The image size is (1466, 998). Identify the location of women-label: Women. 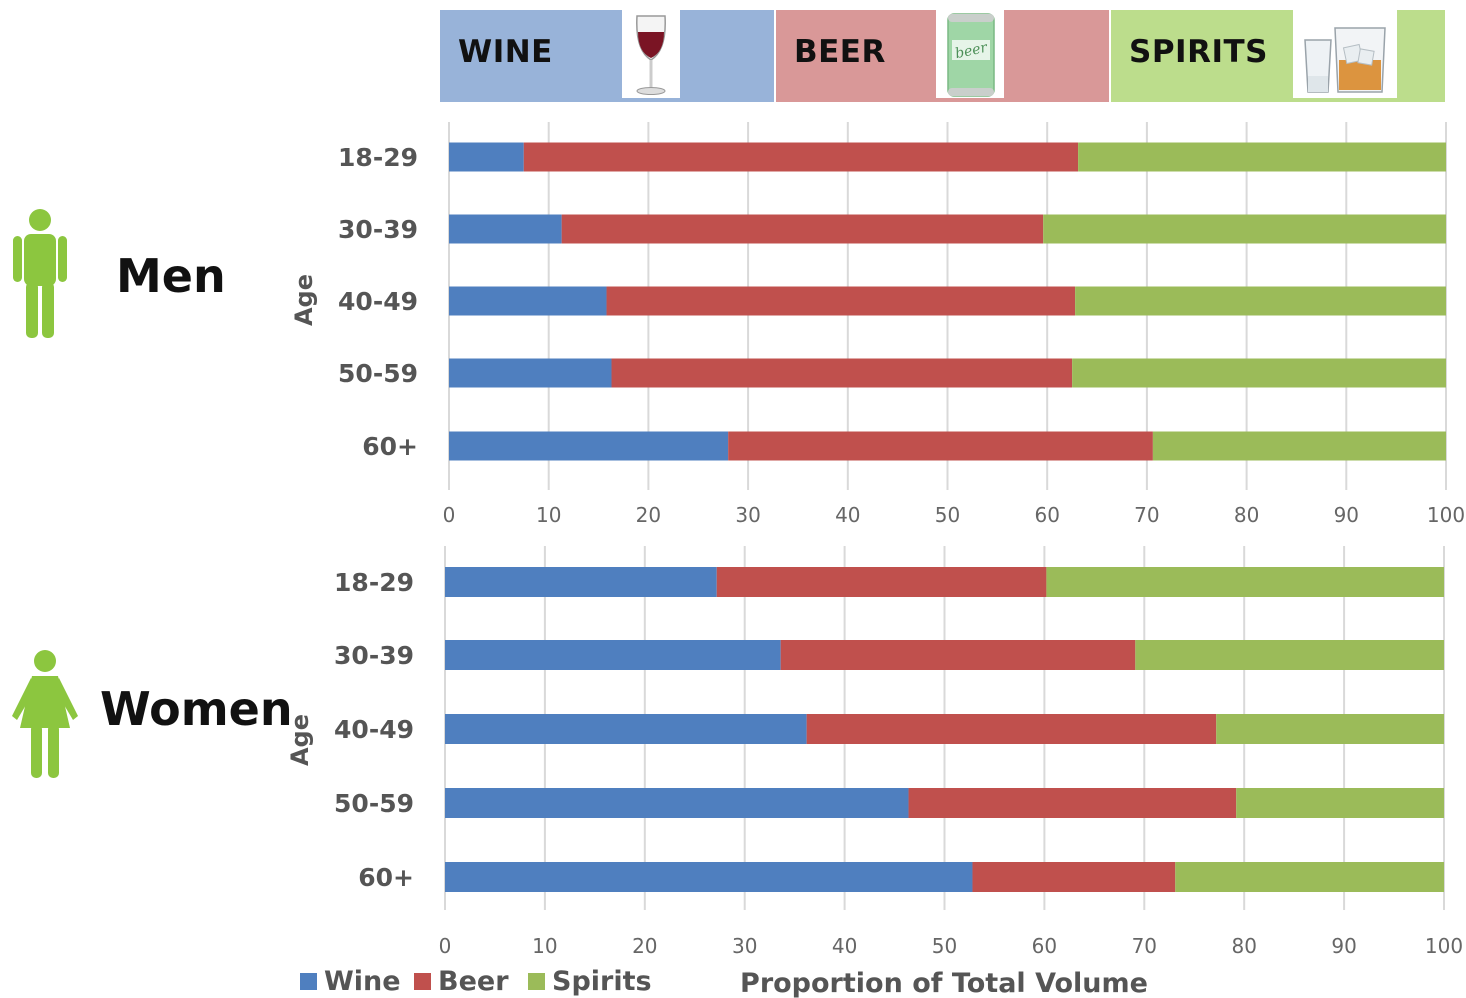
(196, 709).